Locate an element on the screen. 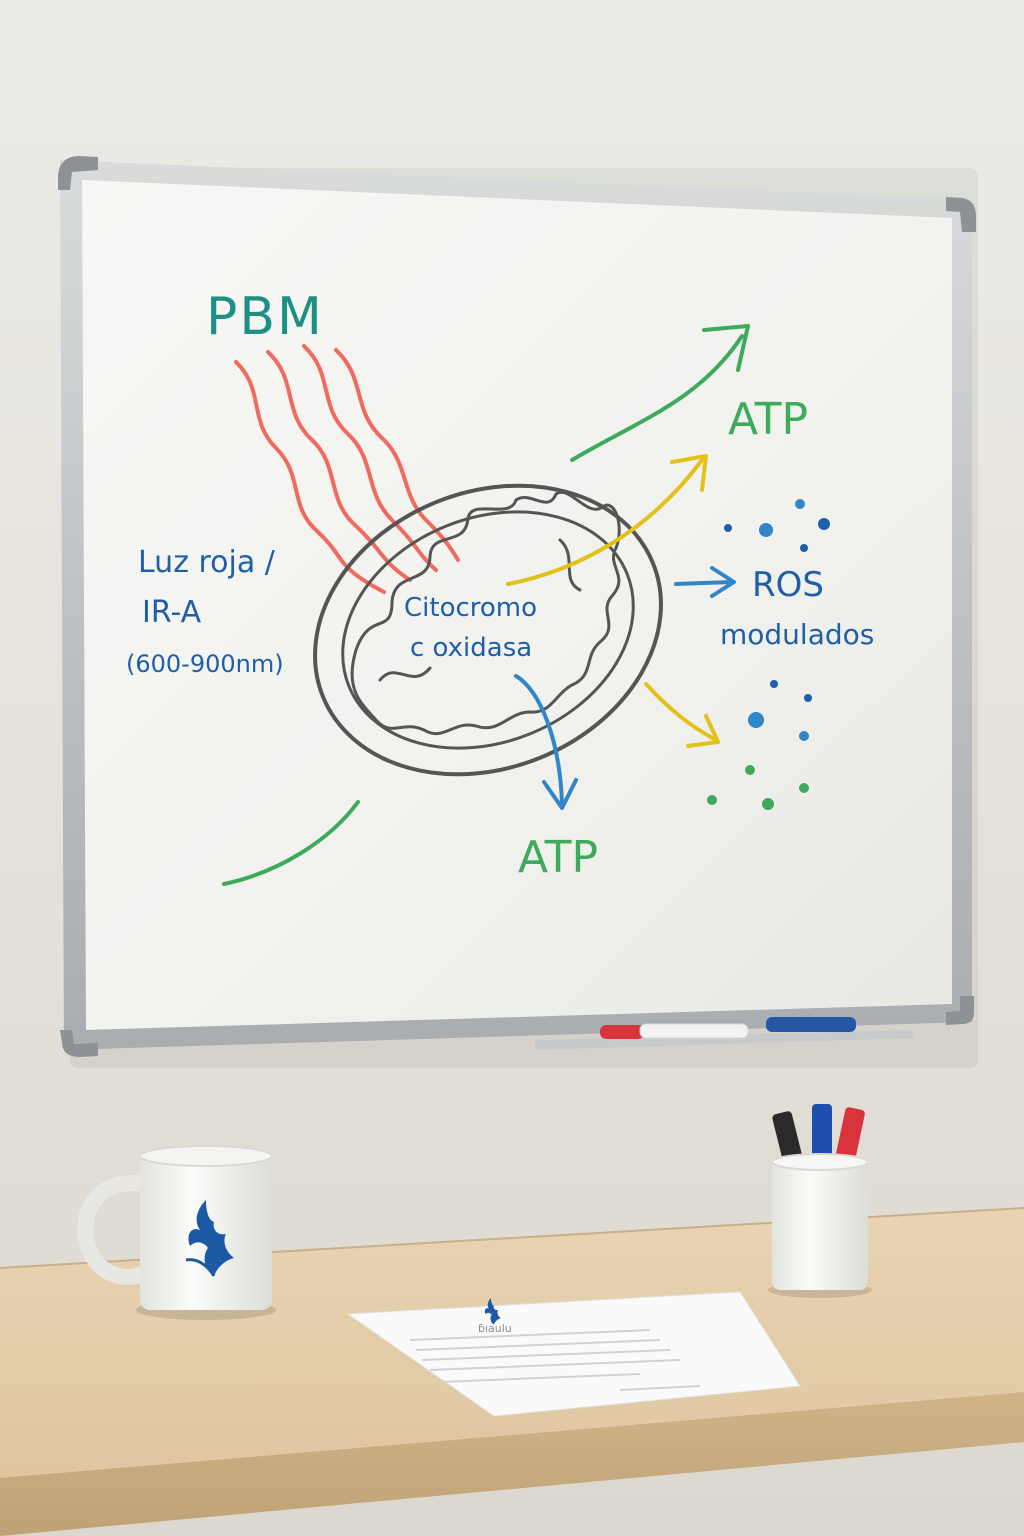  tray-marker-red is located at coordinates (622, 1032).